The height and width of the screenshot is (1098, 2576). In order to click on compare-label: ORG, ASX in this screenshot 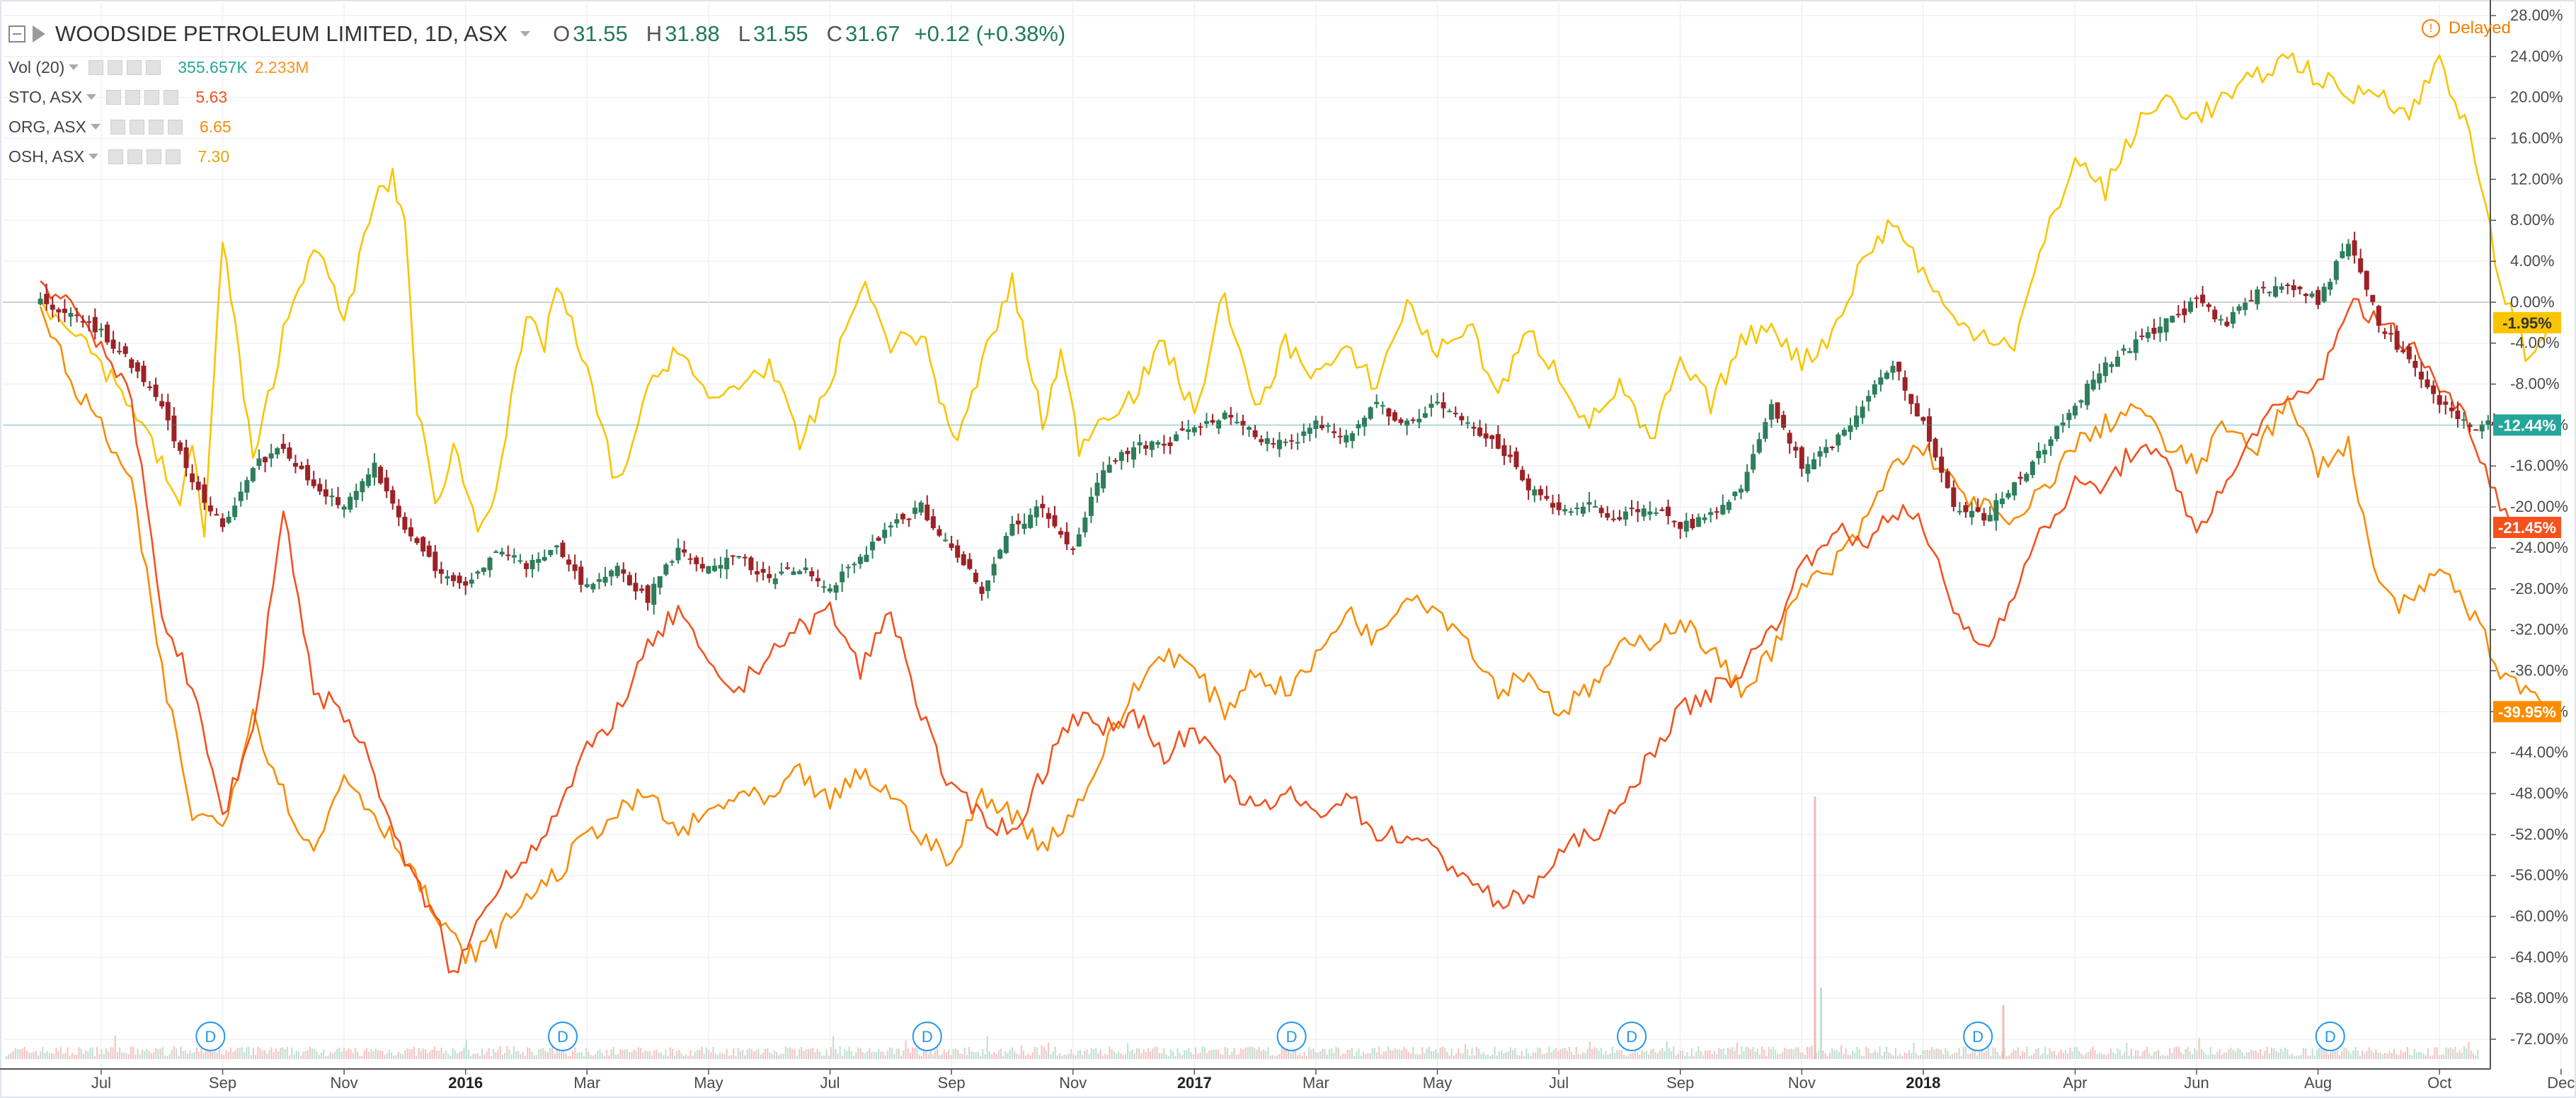, I will do `click(47, 126)`.